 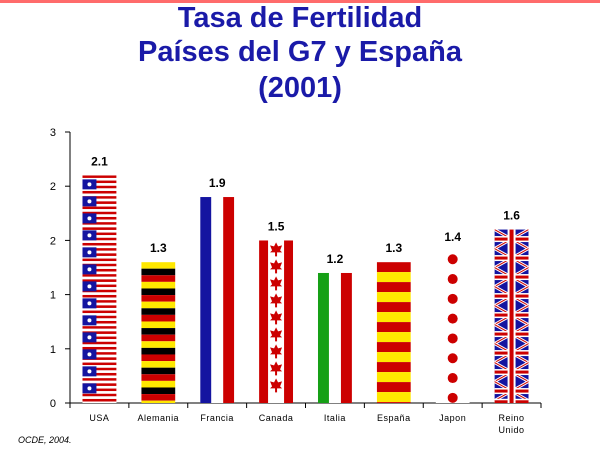 What do you see at coordinates (452, 418) in the screenshot?
I see `x-tick-label: Japon` at bounding box center [452, 418].